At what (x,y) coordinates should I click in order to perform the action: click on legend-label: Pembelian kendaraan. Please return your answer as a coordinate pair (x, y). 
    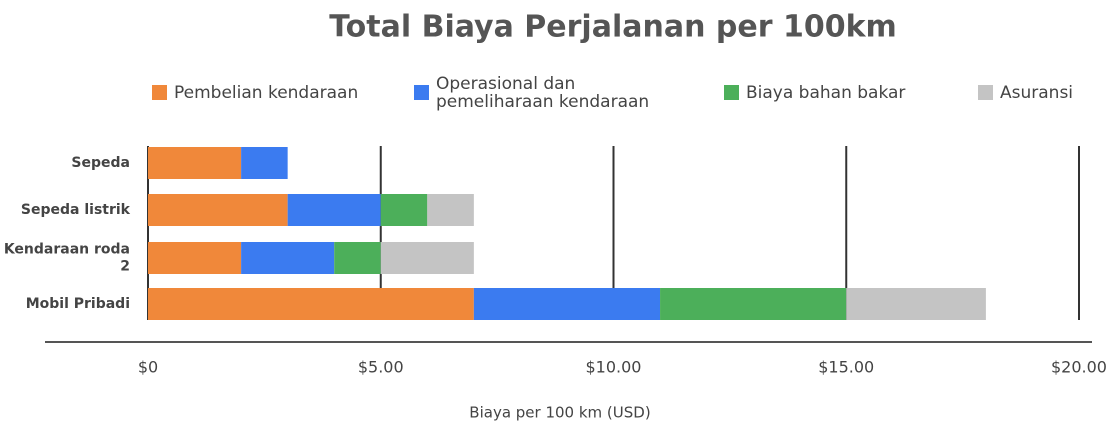
    Looking at the image, I should click on (266, 93).